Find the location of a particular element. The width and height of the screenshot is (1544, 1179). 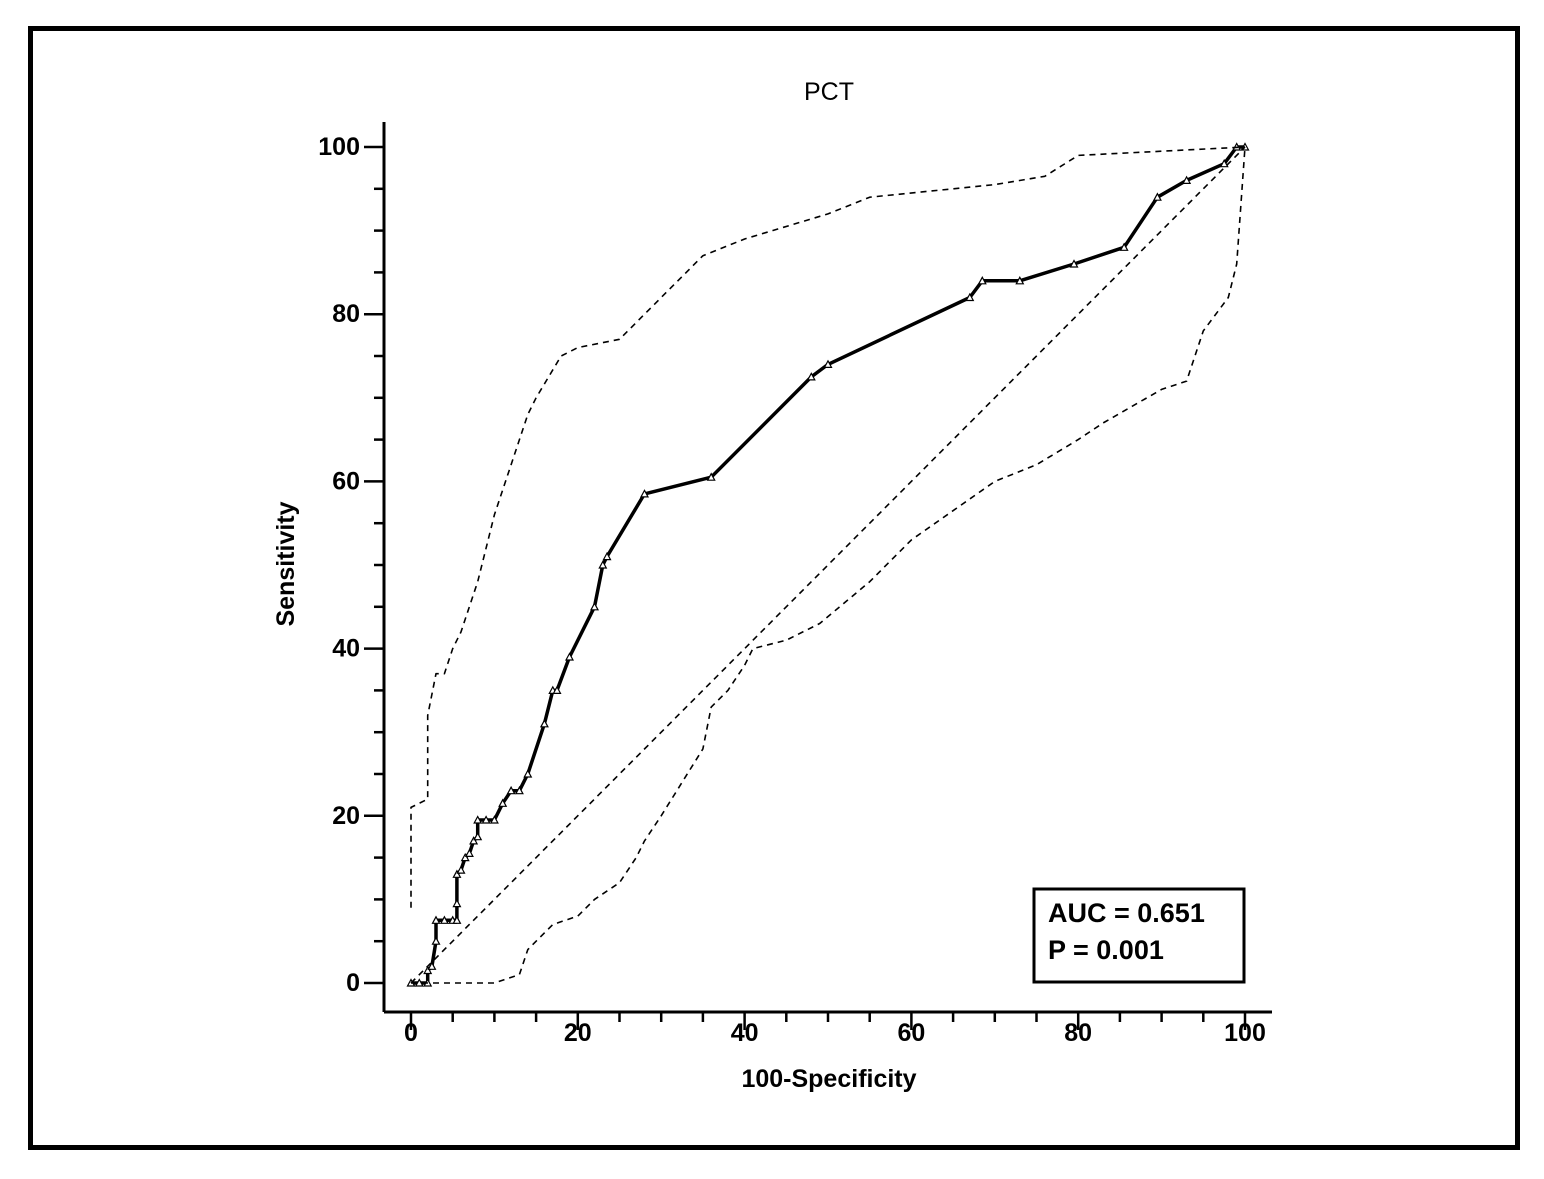

y-tick-label: 100 is located at coordinates (339, 147).